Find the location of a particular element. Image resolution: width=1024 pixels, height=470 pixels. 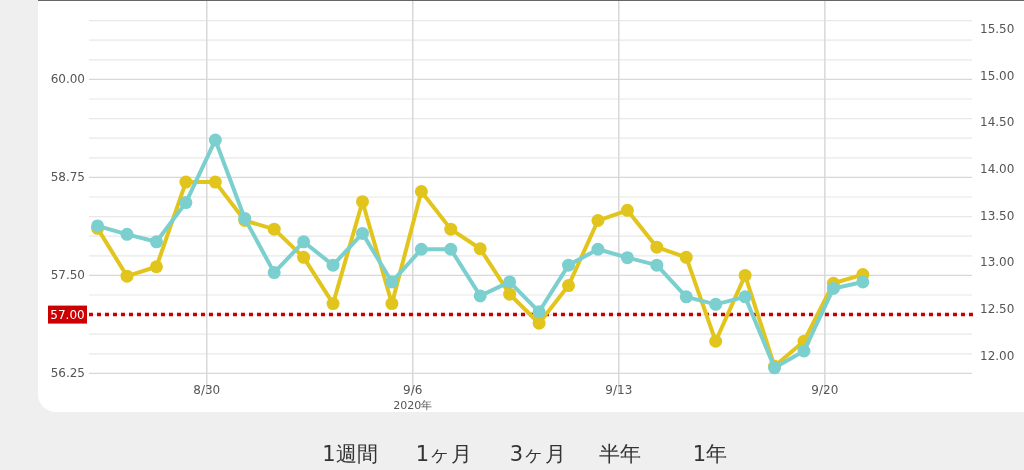

x-tick-label: 8/30 is located at coordinates (207, 390).